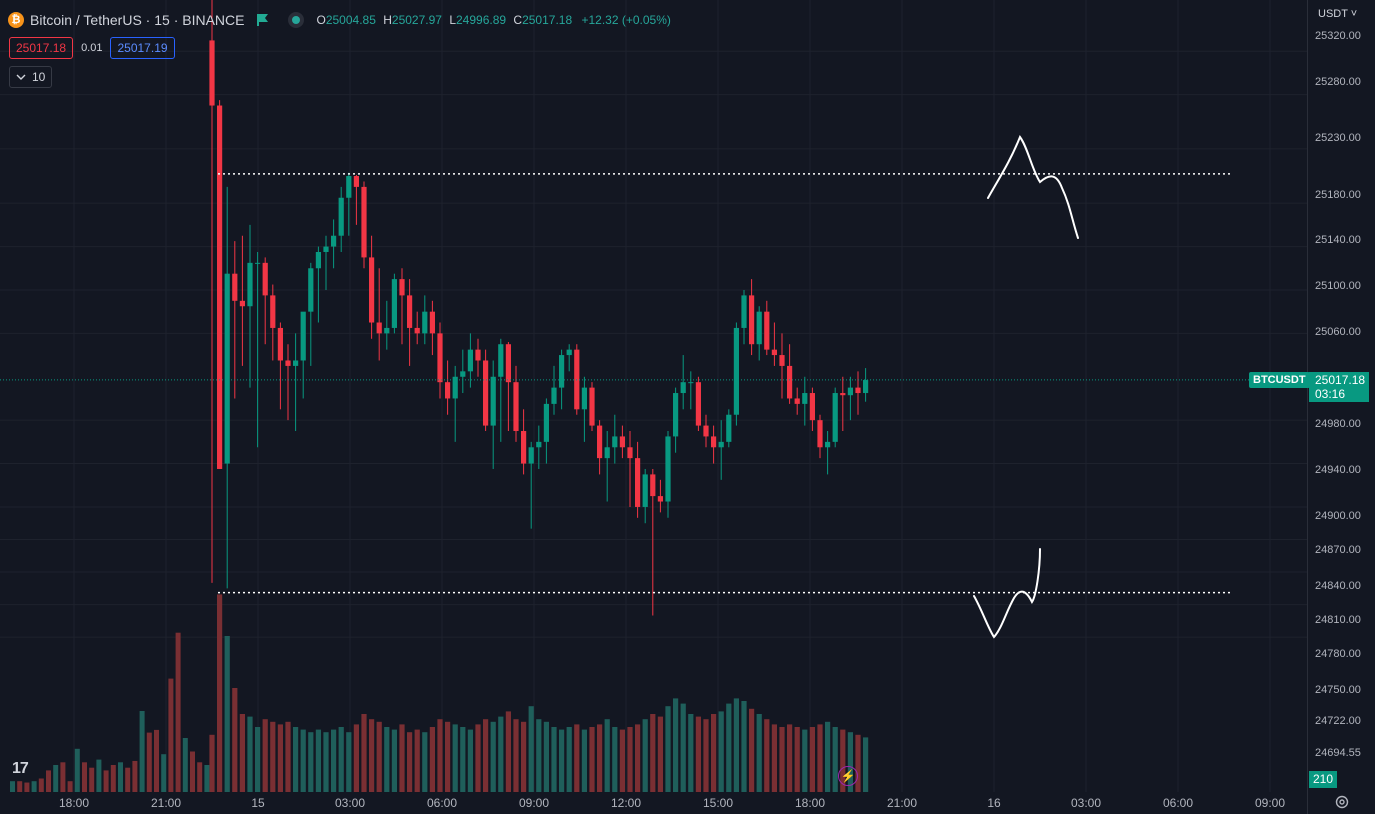  Describe the element at coordinates (142, 48) in the screenshot. I see `buy-button: 25017.19` at that location.